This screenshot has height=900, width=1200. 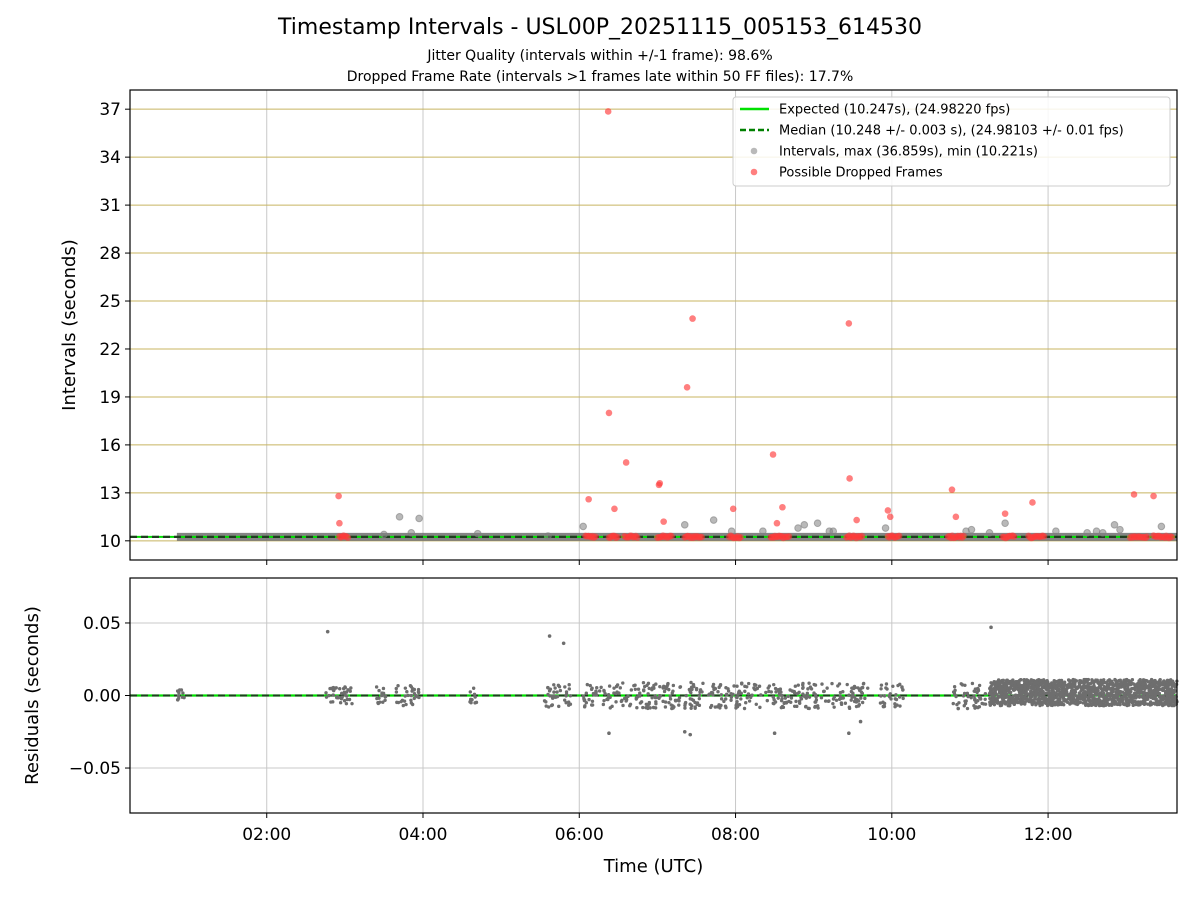 What do you see at coordinates (608, 111) in the screenshot?
I see `max-interval-point` at bounding box center [608, 111].